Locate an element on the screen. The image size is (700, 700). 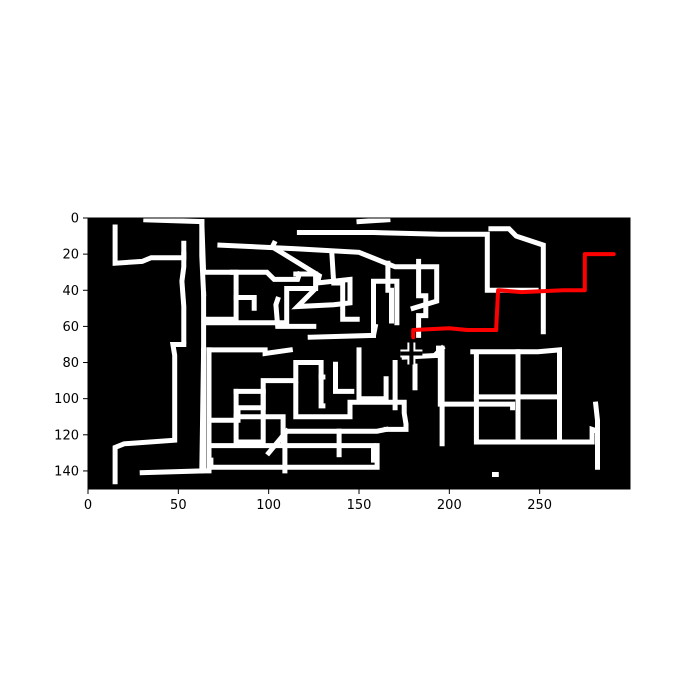
y-tick-label: 120 is located at coordinates (66, 435).